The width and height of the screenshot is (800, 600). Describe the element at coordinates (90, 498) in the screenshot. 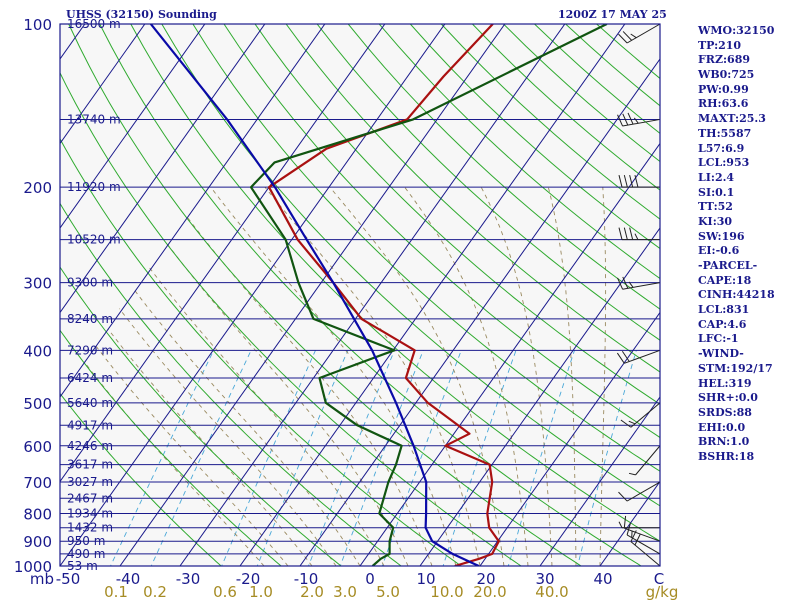

I see `height-label: 2467 m` at that location.